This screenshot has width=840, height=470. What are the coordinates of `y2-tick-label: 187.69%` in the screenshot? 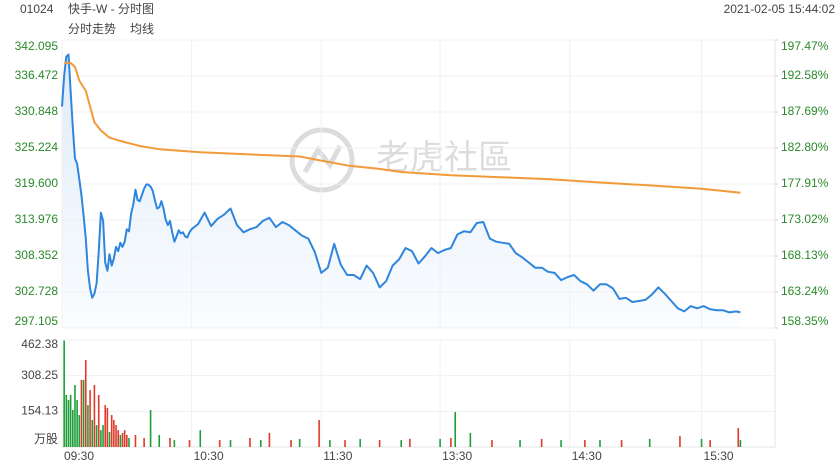 It's located at (805, 111).